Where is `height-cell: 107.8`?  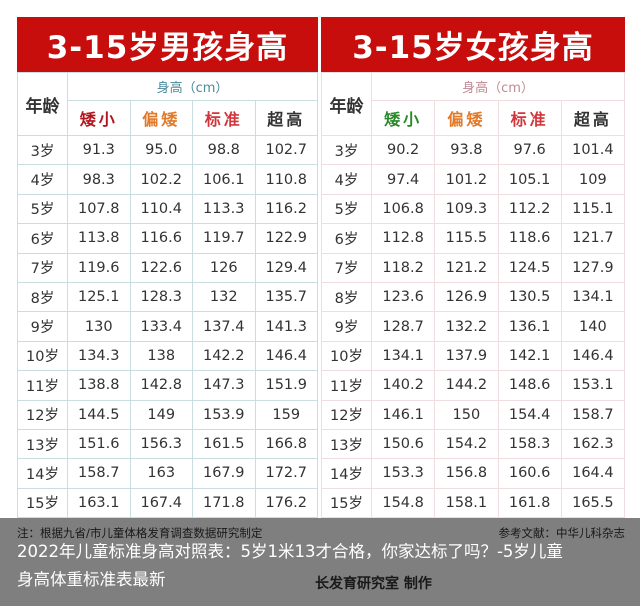 height-cell: 107.8 is located at coordinates (99, 209).